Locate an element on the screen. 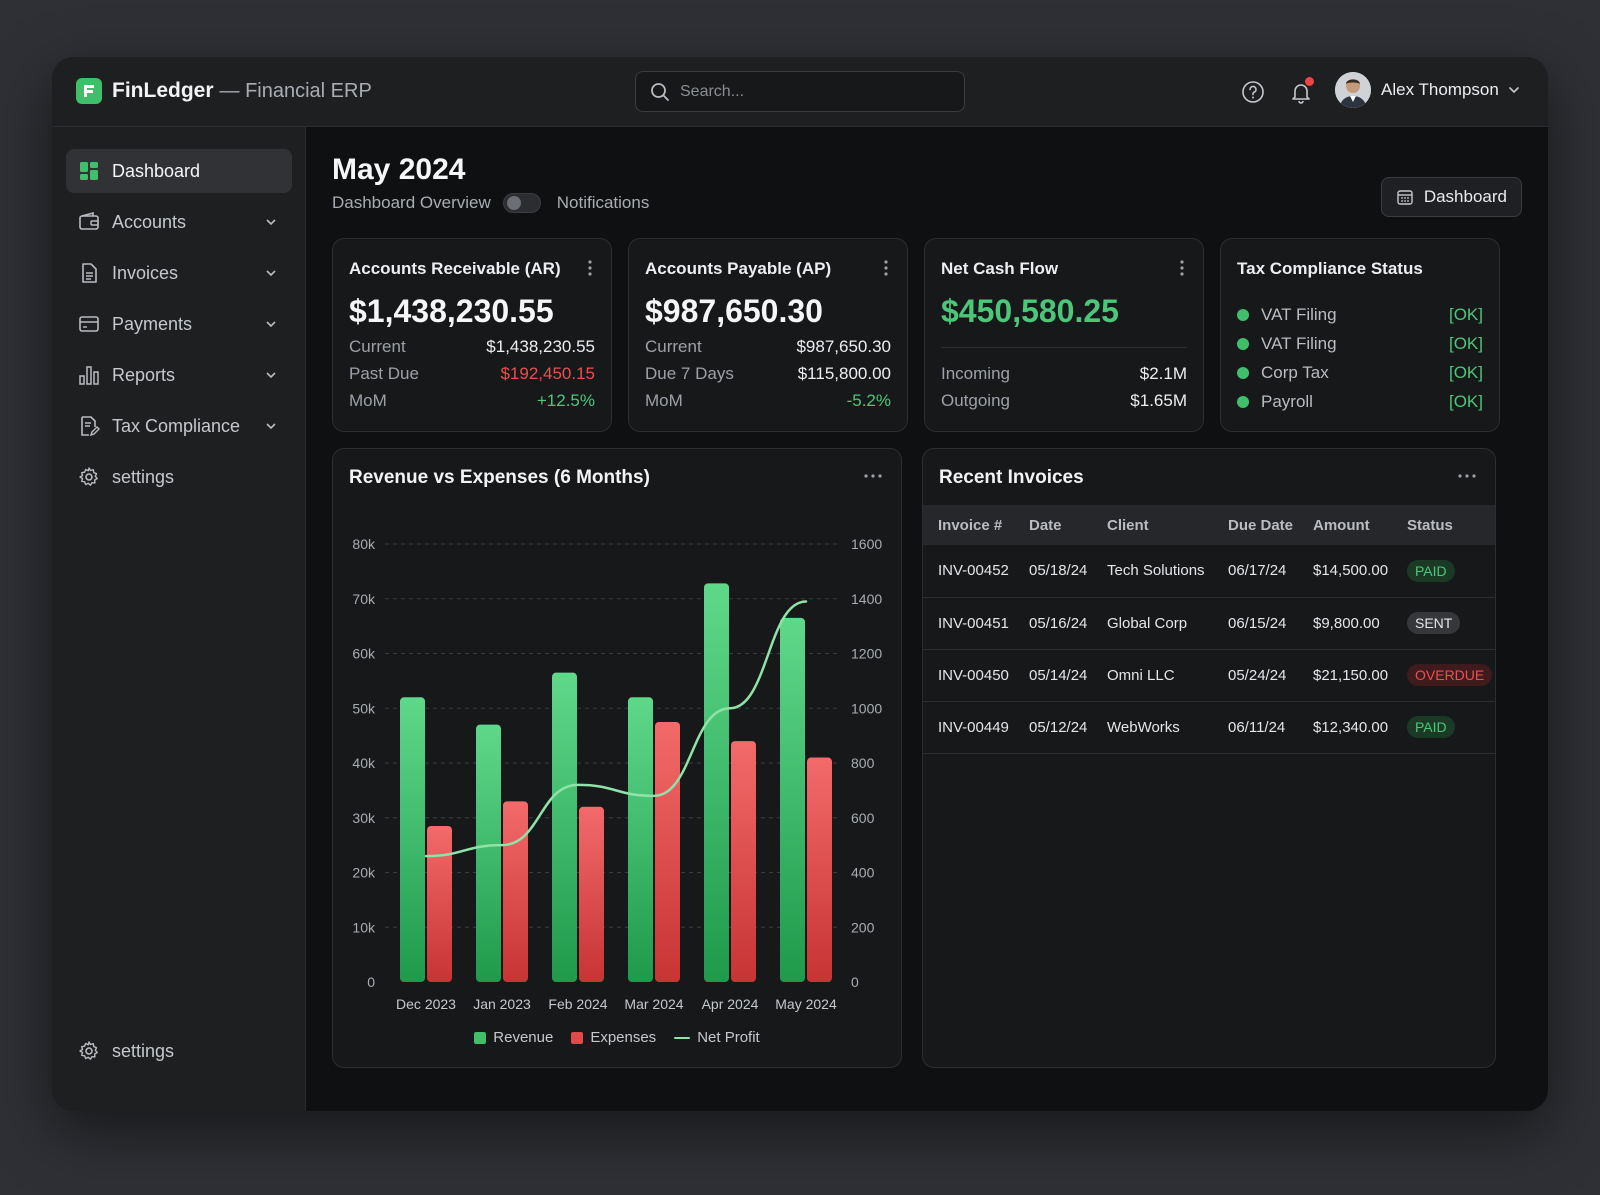 The height and width of the screenshot is (1195, 1600). avatar is located at coordinates (1353, 90).